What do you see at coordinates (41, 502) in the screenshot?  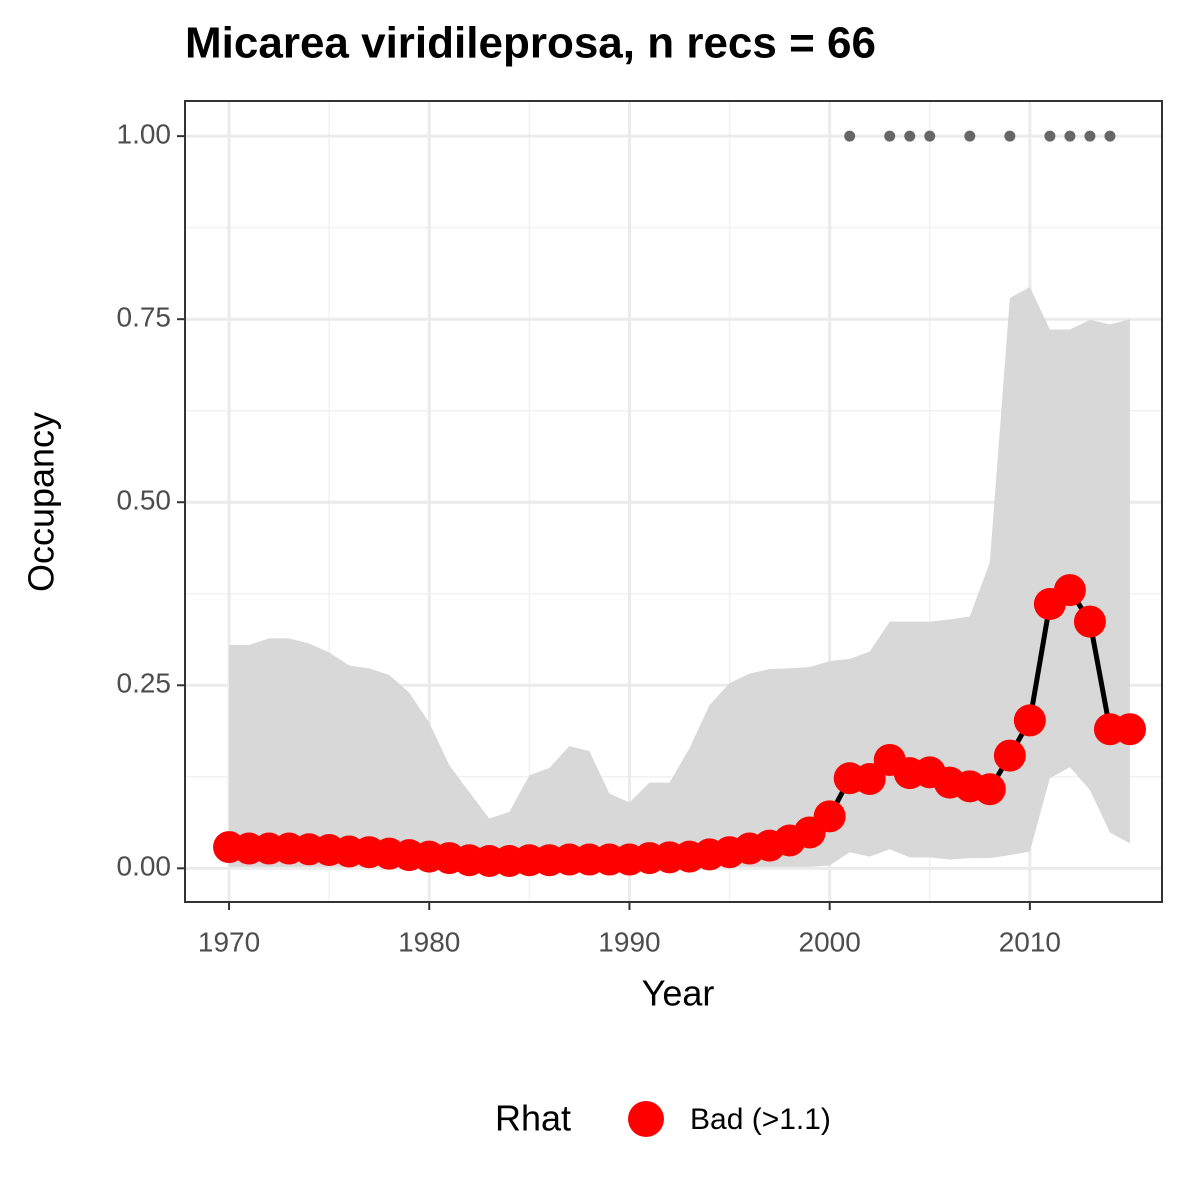 I see `y-axis-label: Occupancy` at bounding box center [41, 502].